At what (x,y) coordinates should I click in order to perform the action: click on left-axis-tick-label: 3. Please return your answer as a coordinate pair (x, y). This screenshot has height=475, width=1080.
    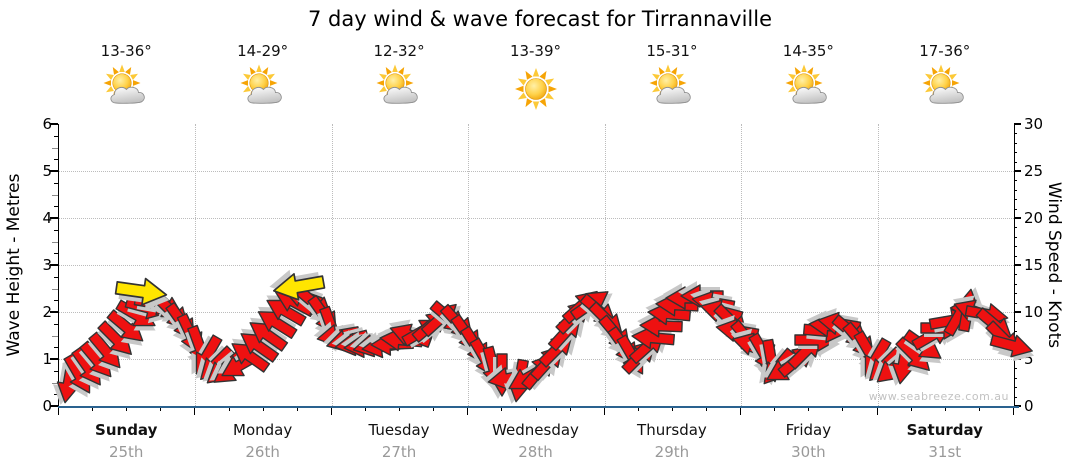
    Looking at the image, I should click on (47, 265).